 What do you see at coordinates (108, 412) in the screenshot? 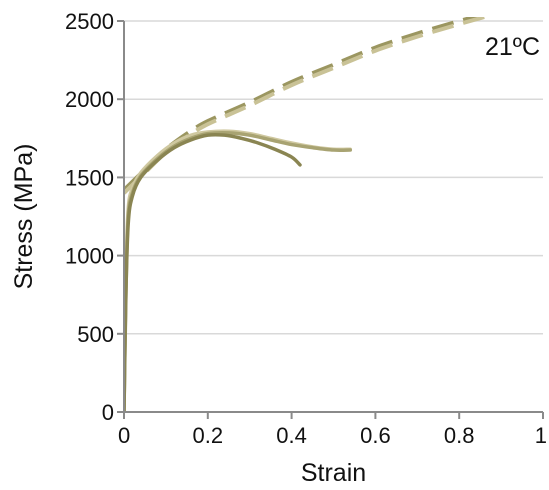
I see `y-tick-label-0: 0` at bounding box center [108, 412].